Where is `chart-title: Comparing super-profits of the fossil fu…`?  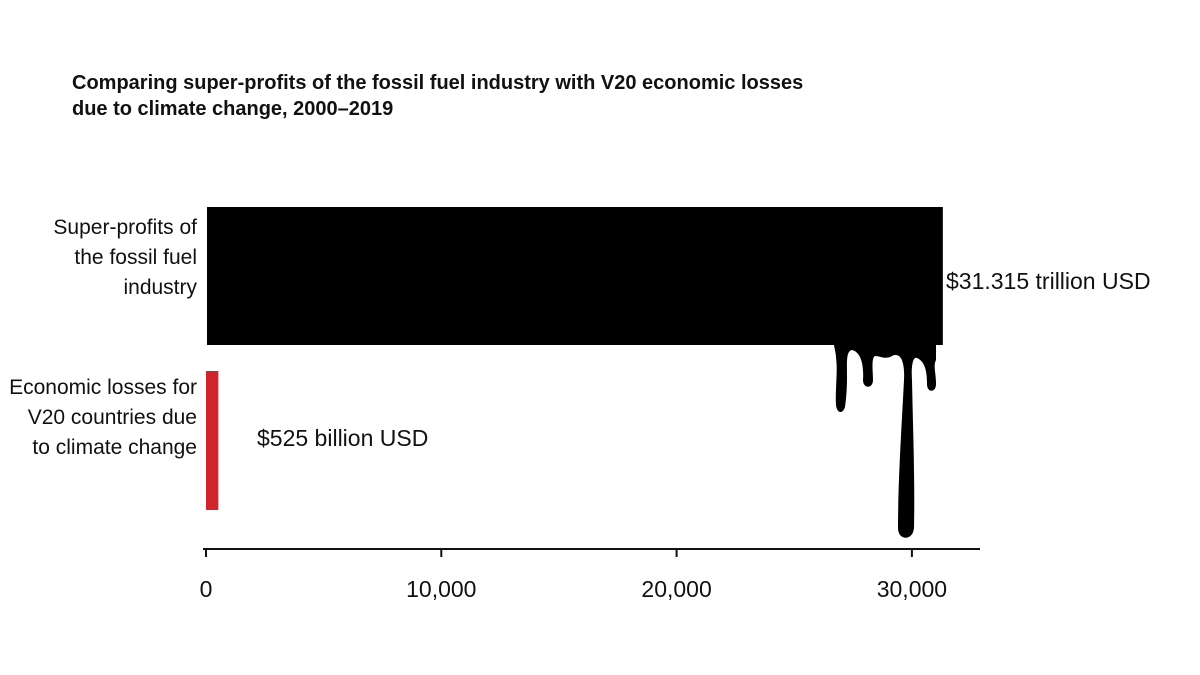 chart-title: Comparing super-profits of the fossil fu… is located at coordinates (438, 96).